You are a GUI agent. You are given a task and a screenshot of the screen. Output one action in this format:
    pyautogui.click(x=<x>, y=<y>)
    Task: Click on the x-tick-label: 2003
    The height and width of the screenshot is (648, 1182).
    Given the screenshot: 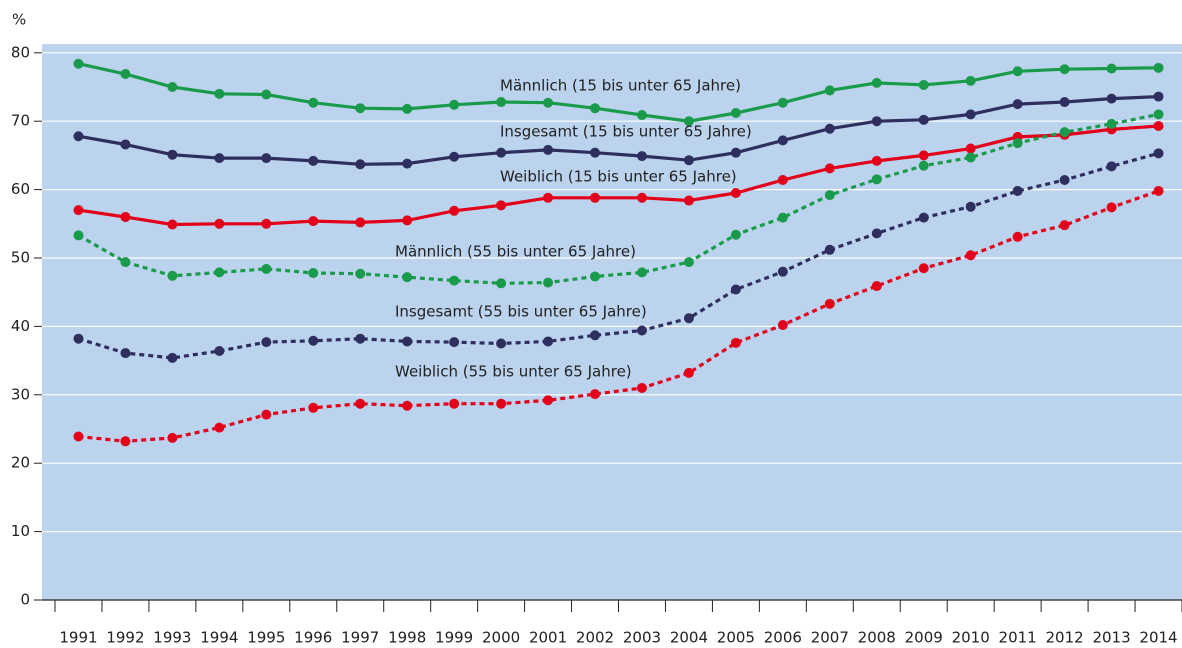 What is the action you would take?
    pyautogui.click(x=642, y=638)
    